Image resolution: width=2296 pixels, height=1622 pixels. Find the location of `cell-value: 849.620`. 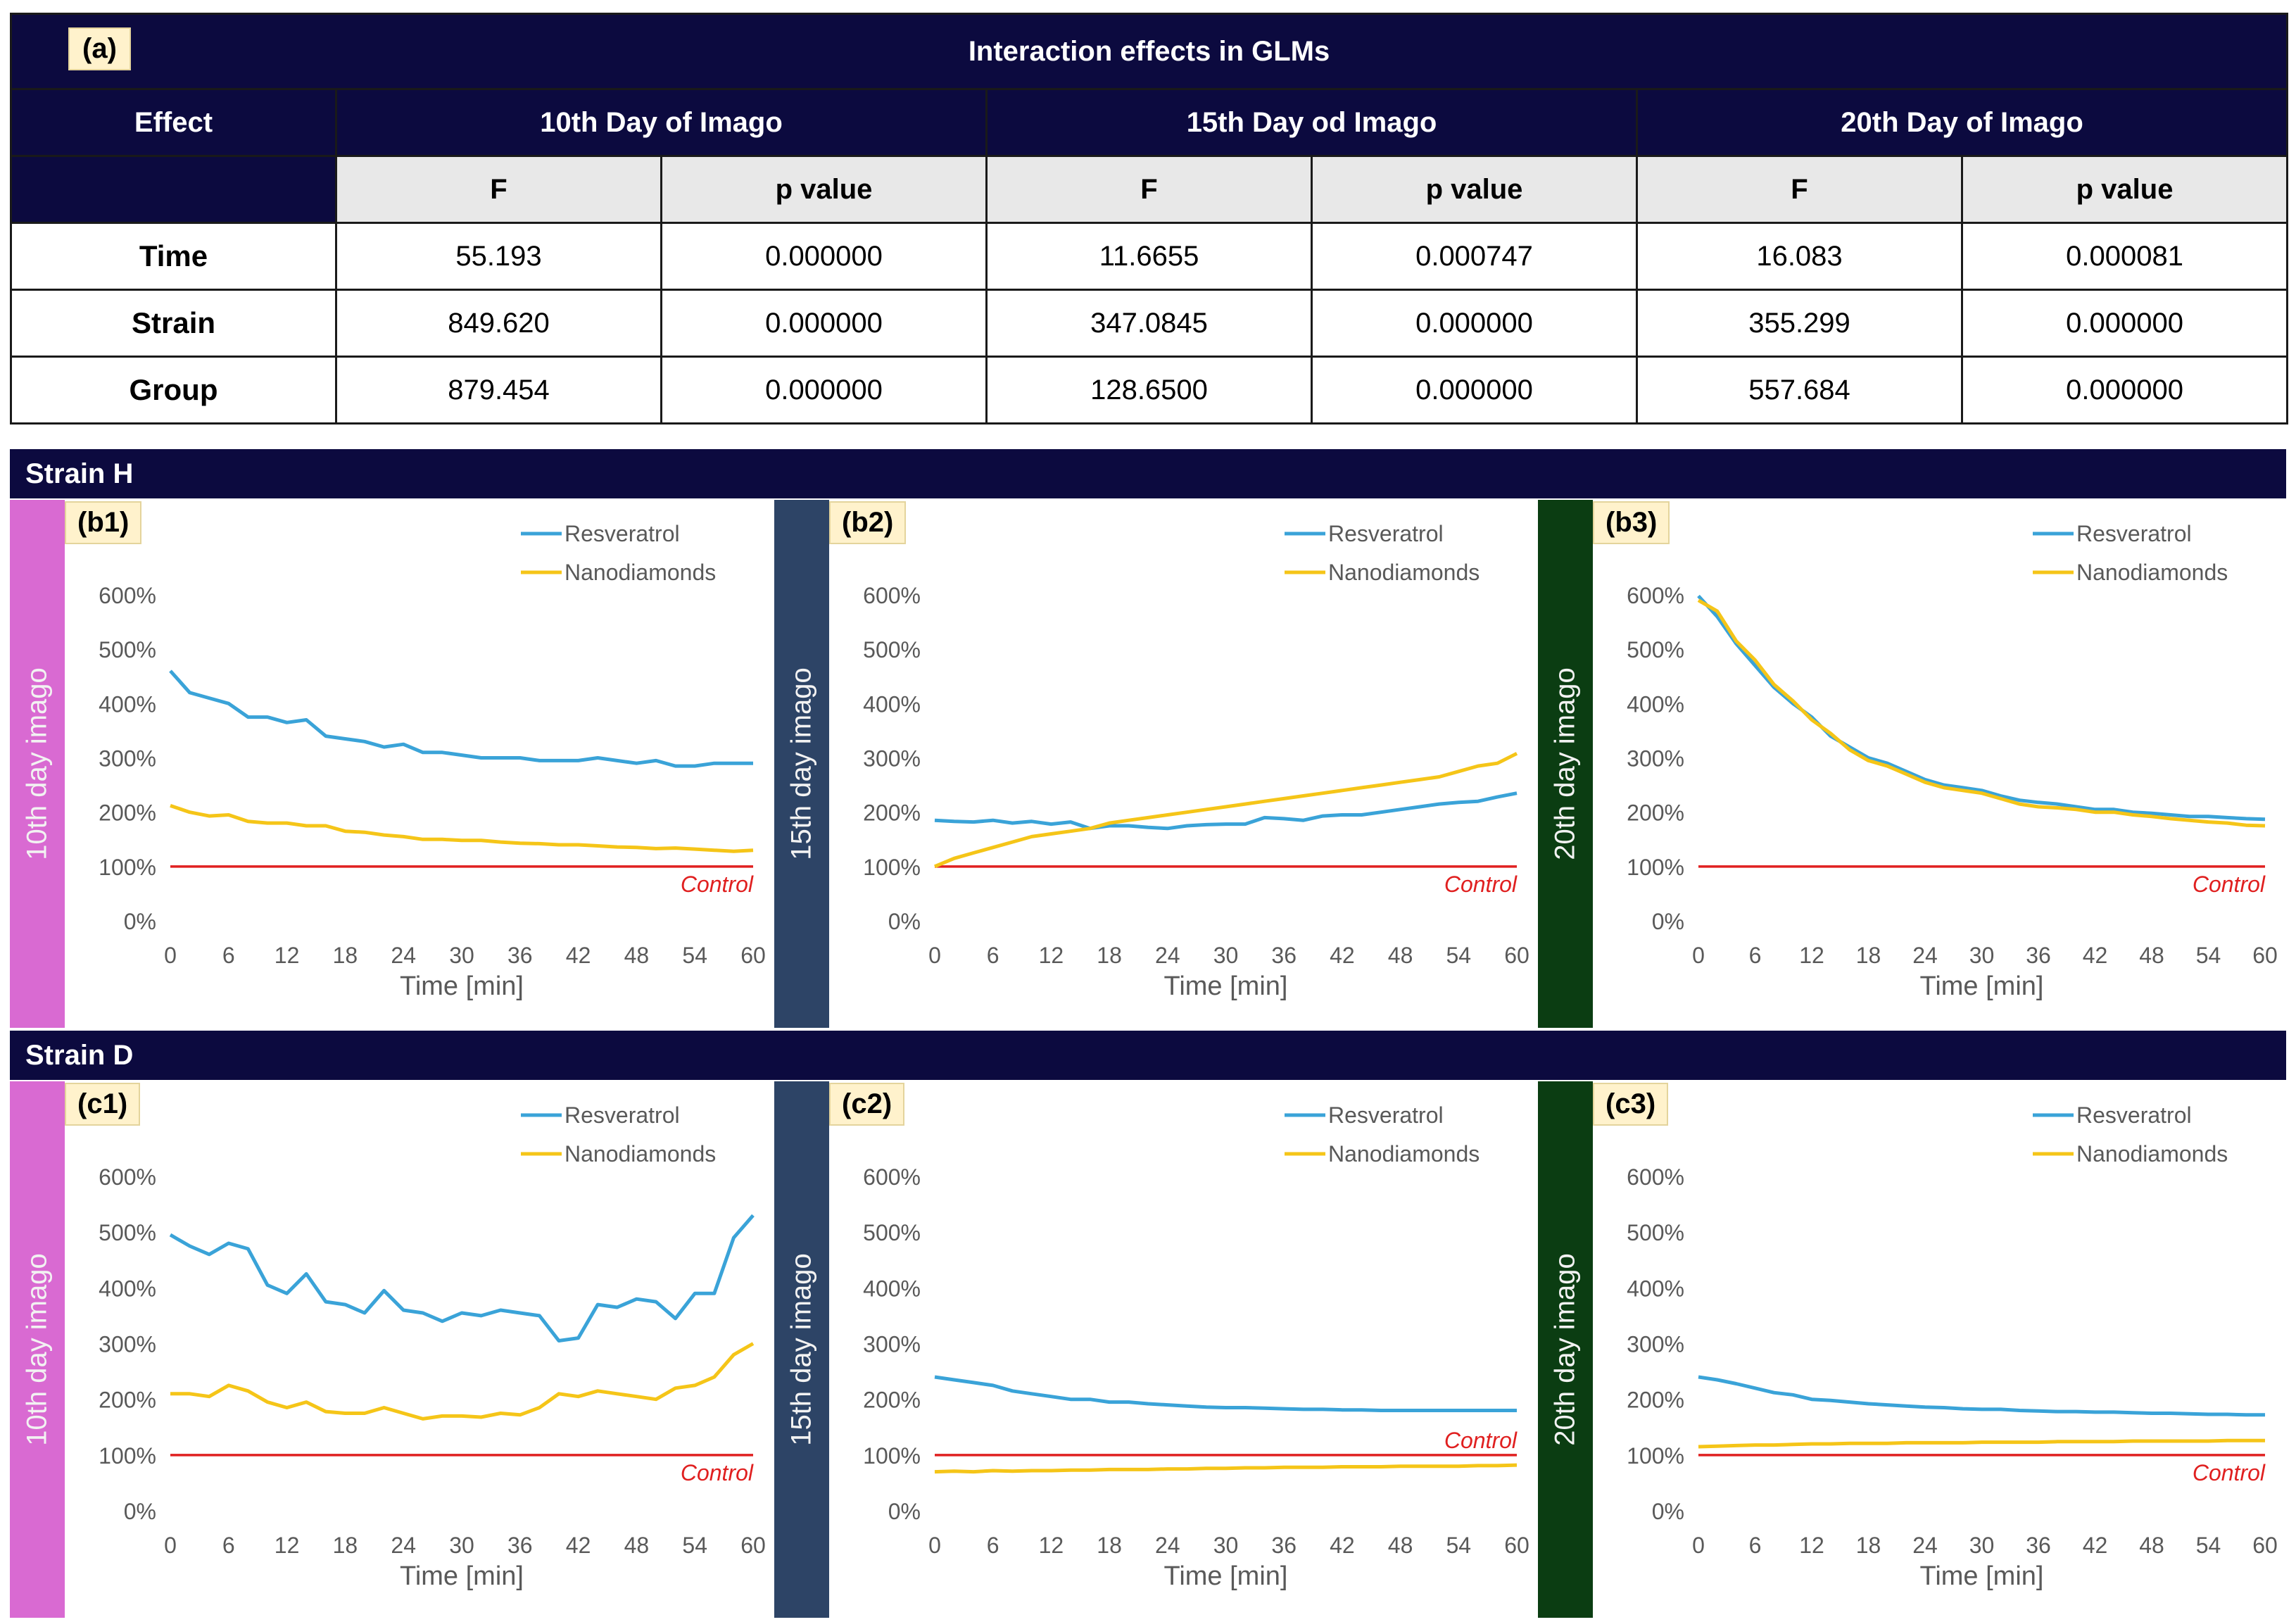

cell-value: 849.620 is located at coordinates (498, 323).